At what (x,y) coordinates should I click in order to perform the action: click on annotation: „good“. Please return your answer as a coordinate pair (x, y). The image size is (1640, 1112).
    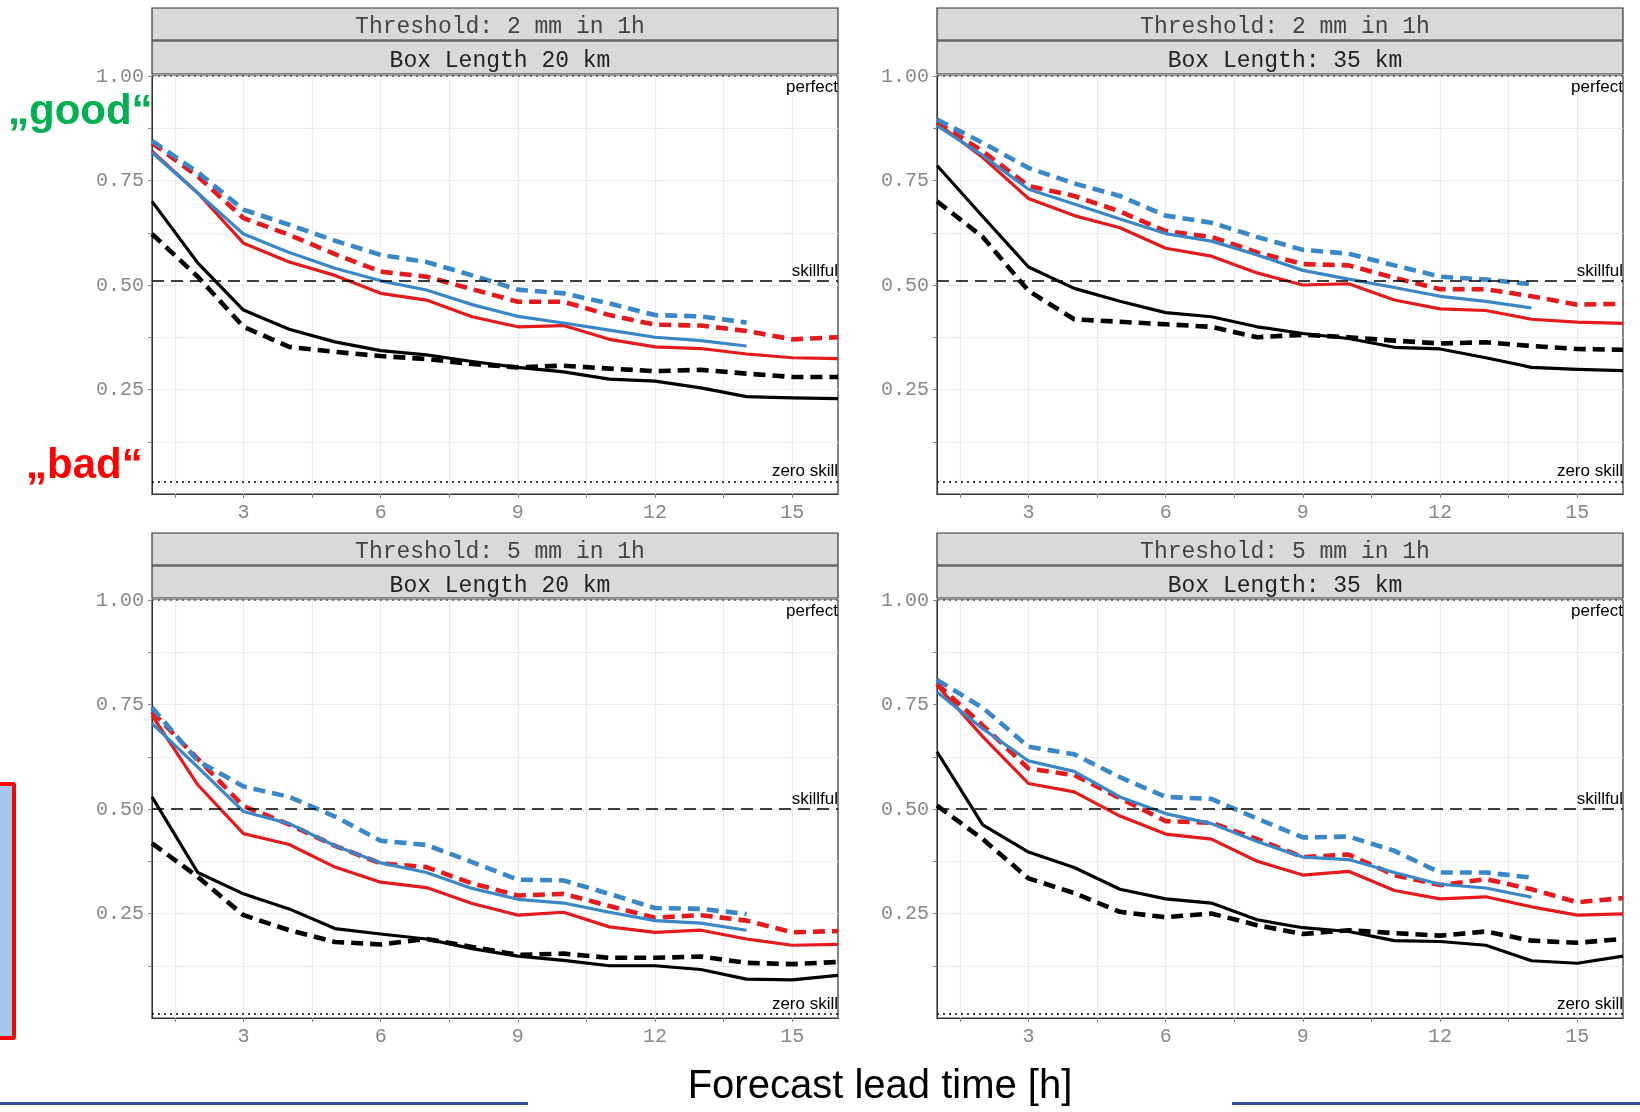
    Looking at the image, I should click on (80, 109).